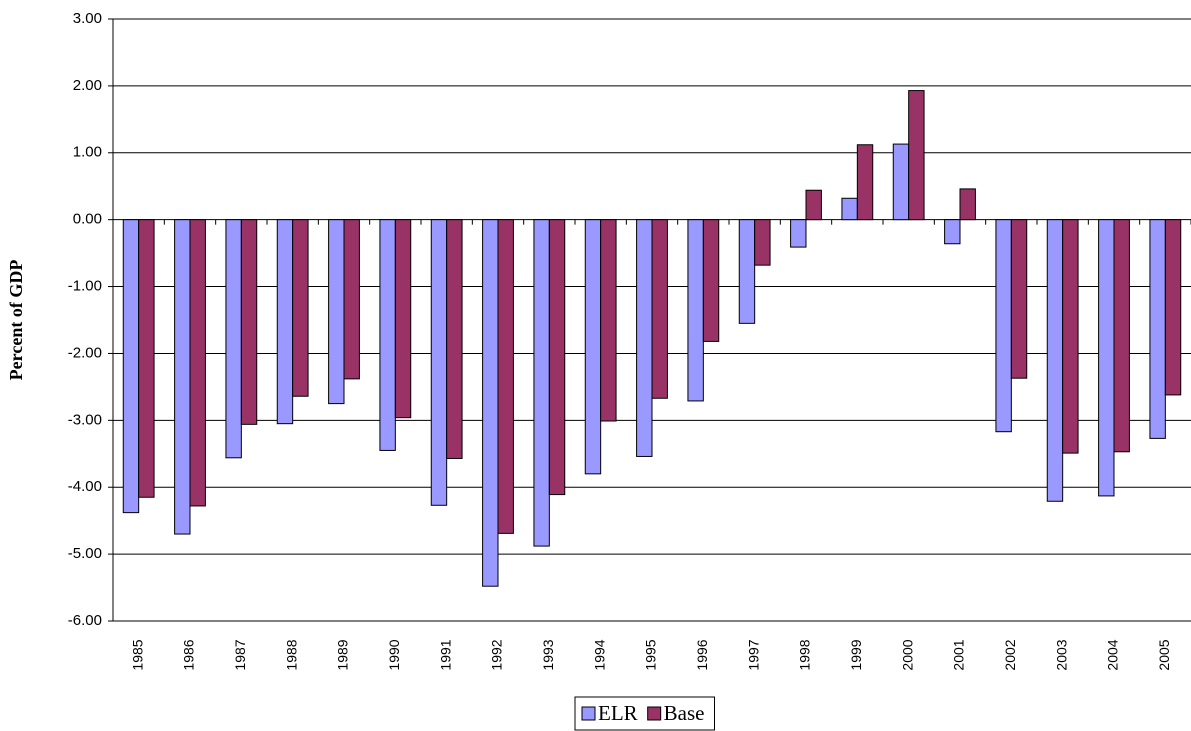  What do you see at coordinates (87, 152) in the screenshot?
I see `y-tick-label: 1.00` at bounding box center [87, 152].